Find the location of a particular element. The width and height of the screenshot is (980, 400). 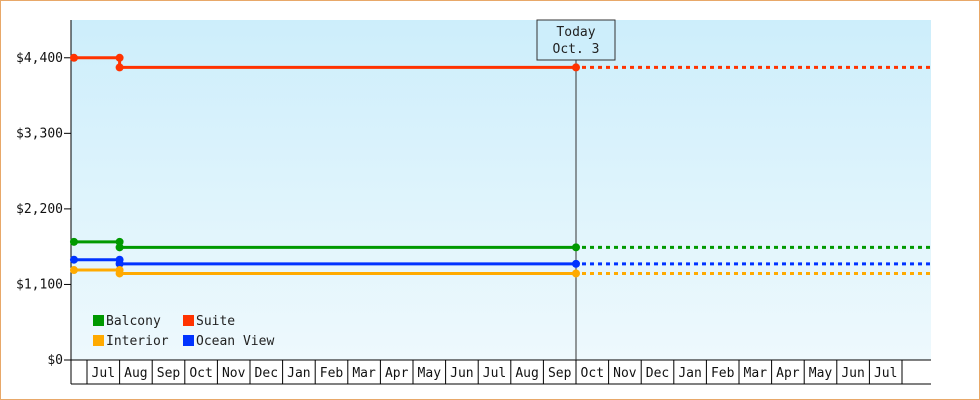

legend-item: Suite is located at coordinates (209, 321).